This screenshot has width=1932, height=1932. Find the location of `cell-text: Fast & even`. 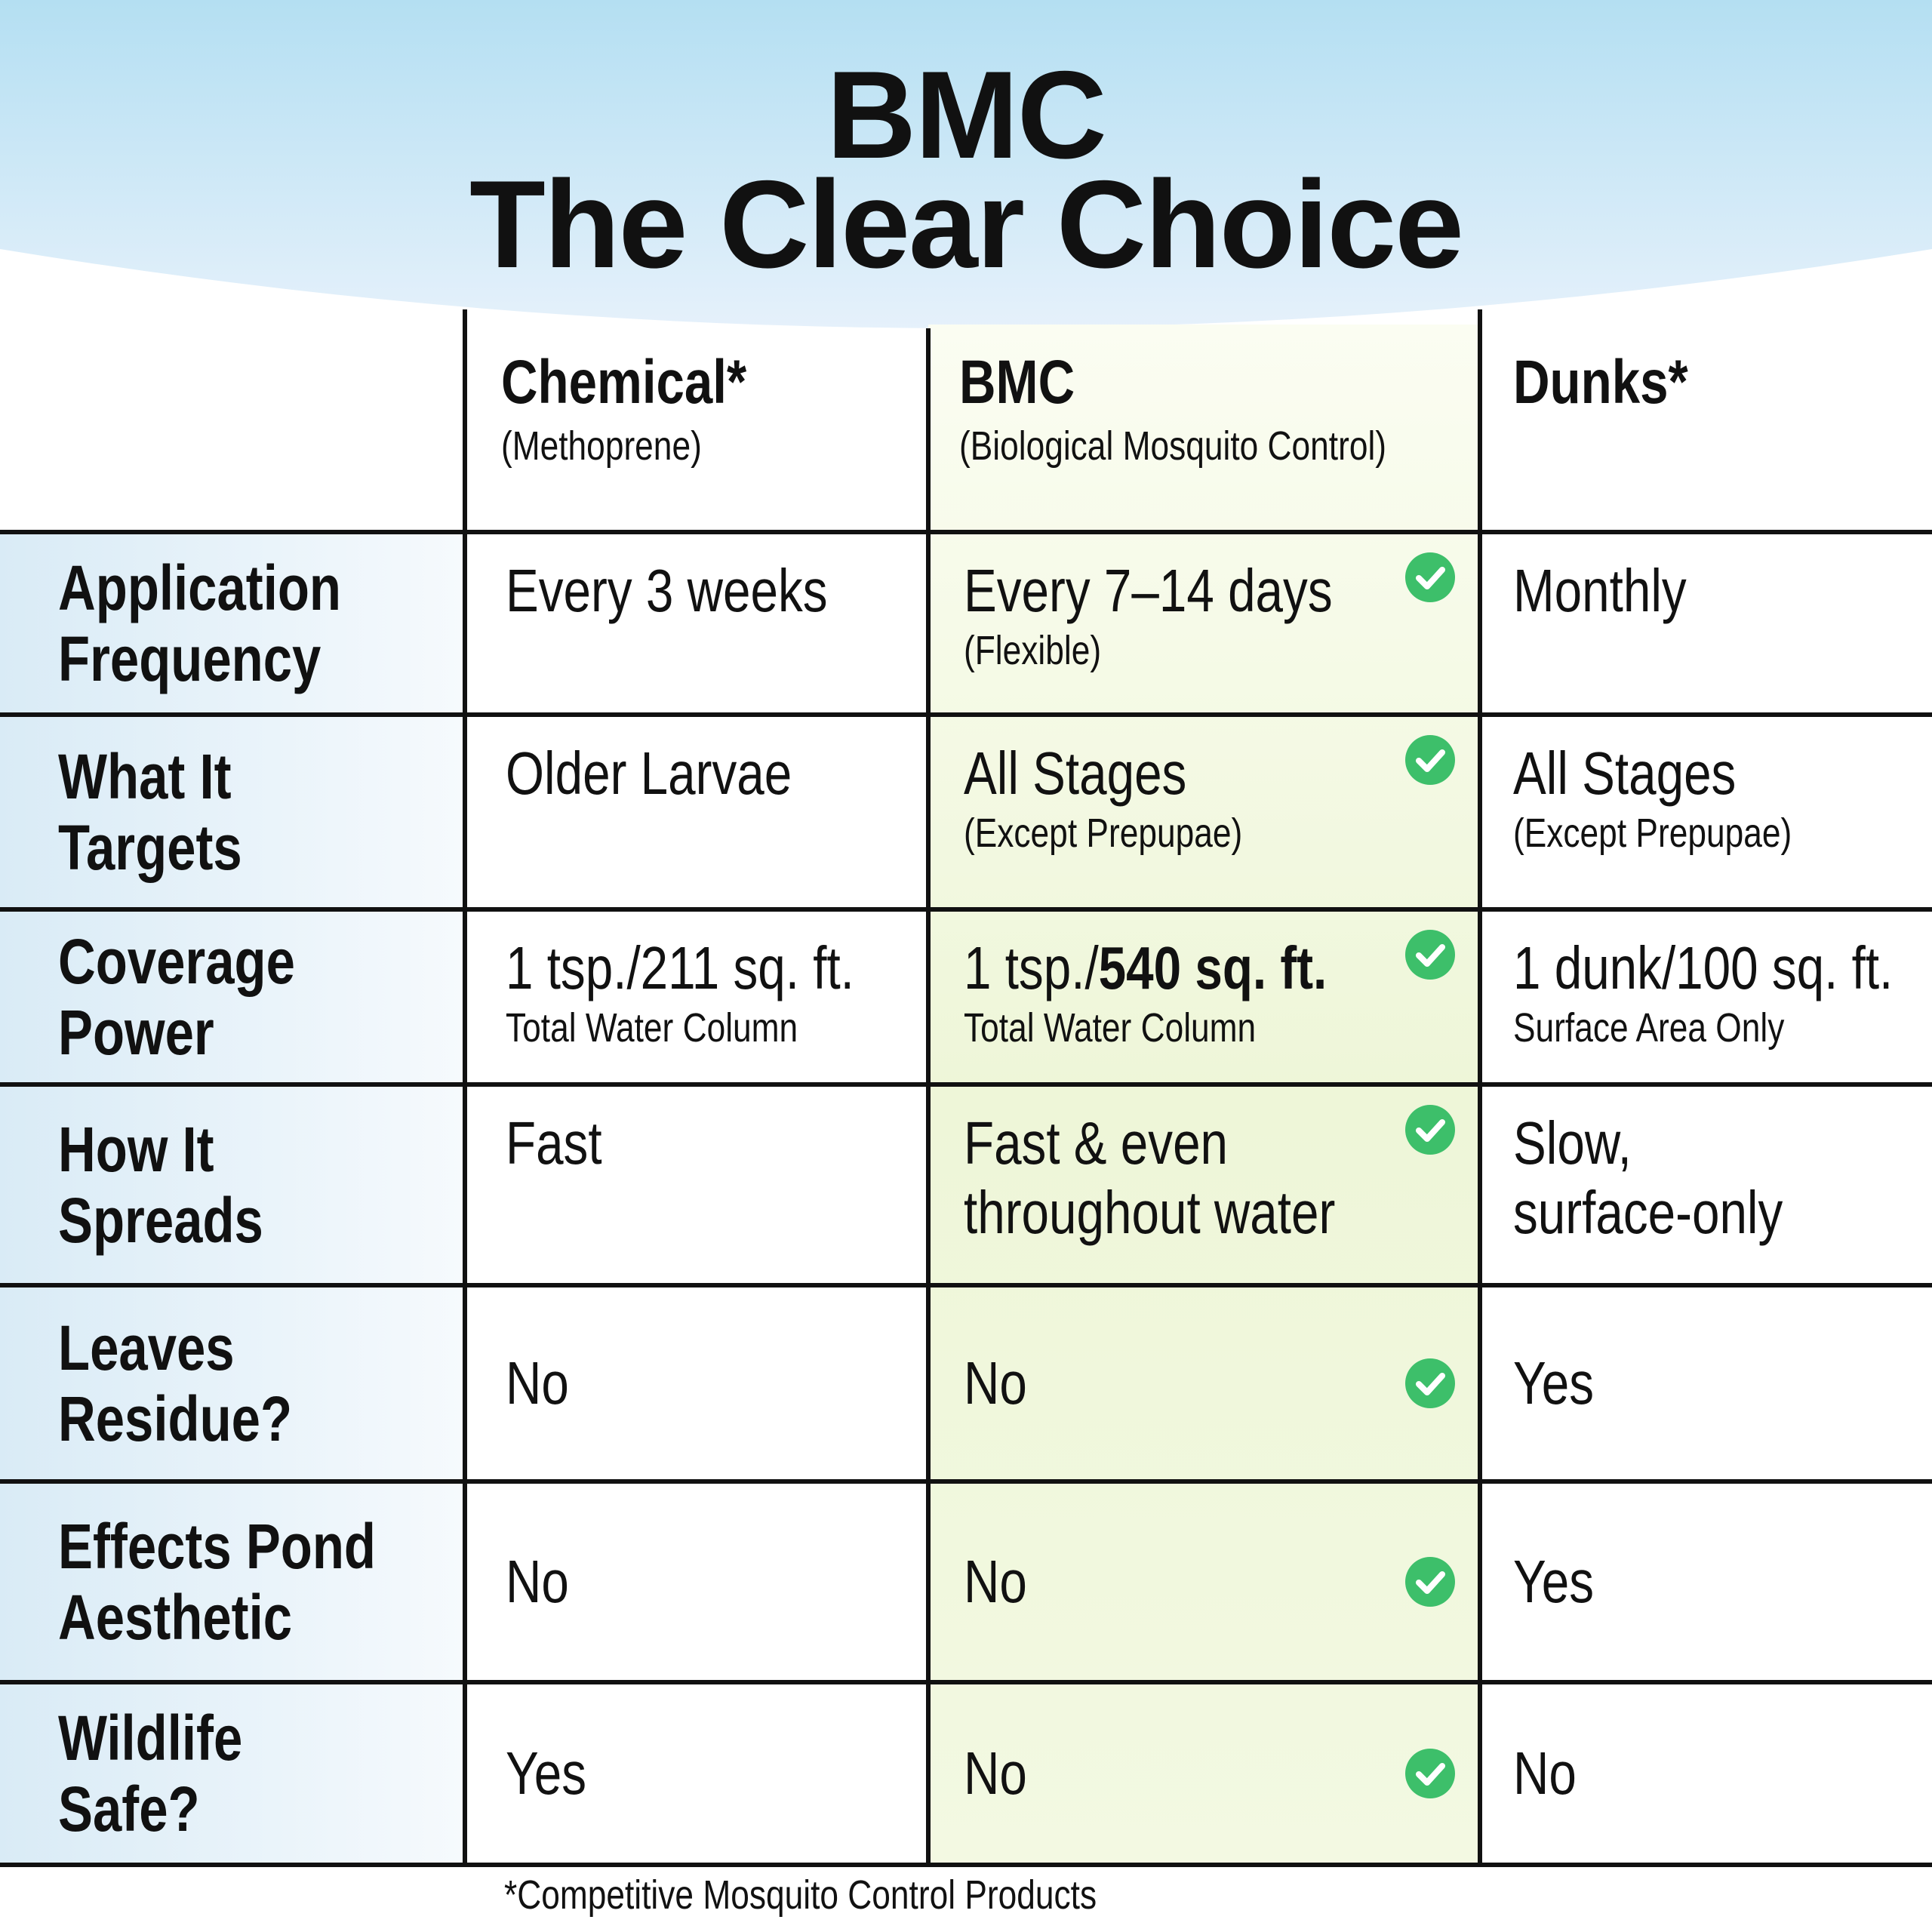

cell-text: Fast & even is located at coordinates (1149, 1143).